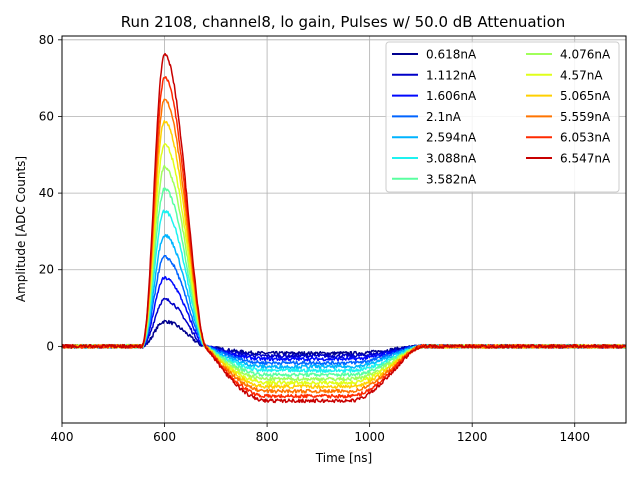 The image size is (640, 480). What do you see at coordinates (46, 193) in the screenshot?
I see `y-tick-label: 40` at bounding box center [46, 193].